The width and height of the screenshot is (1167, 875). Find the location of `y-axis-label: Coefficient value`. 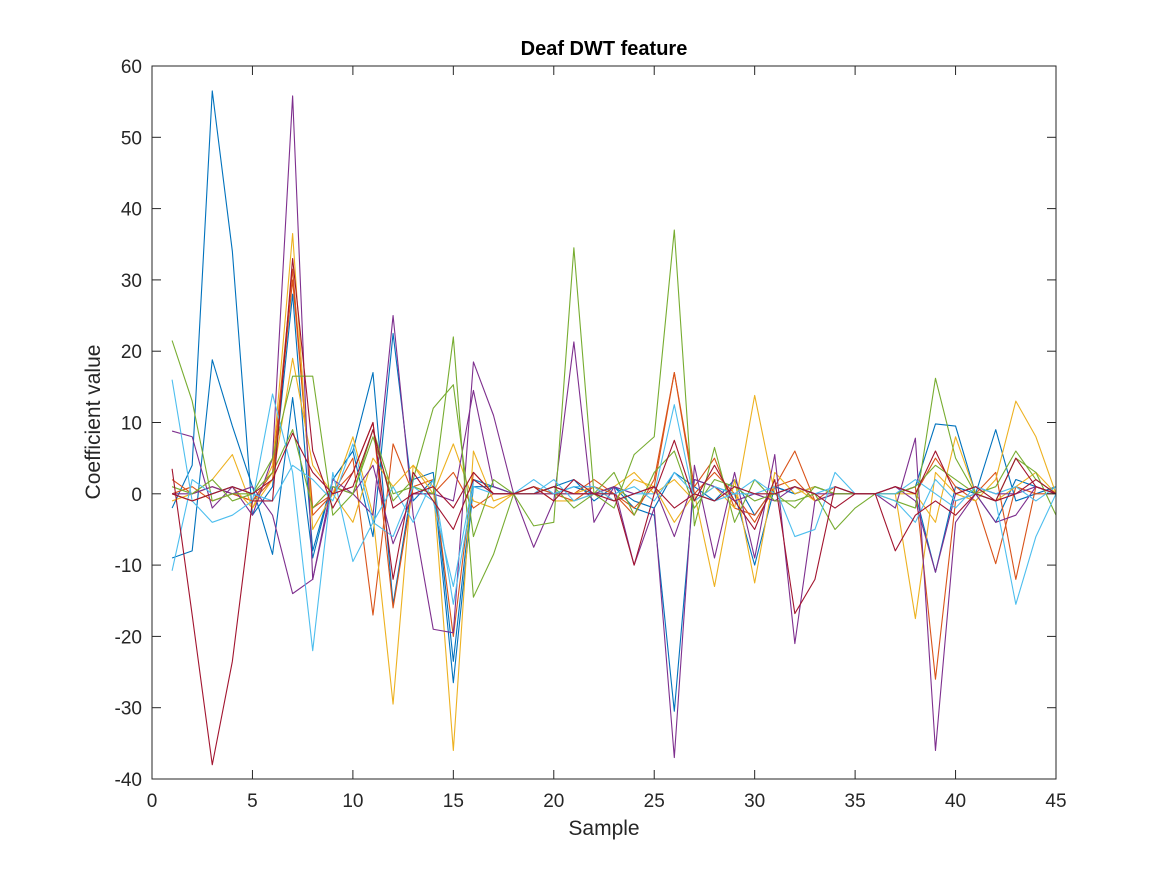

y-axis-label: Coefficient value is located at coordinates (93, 422).